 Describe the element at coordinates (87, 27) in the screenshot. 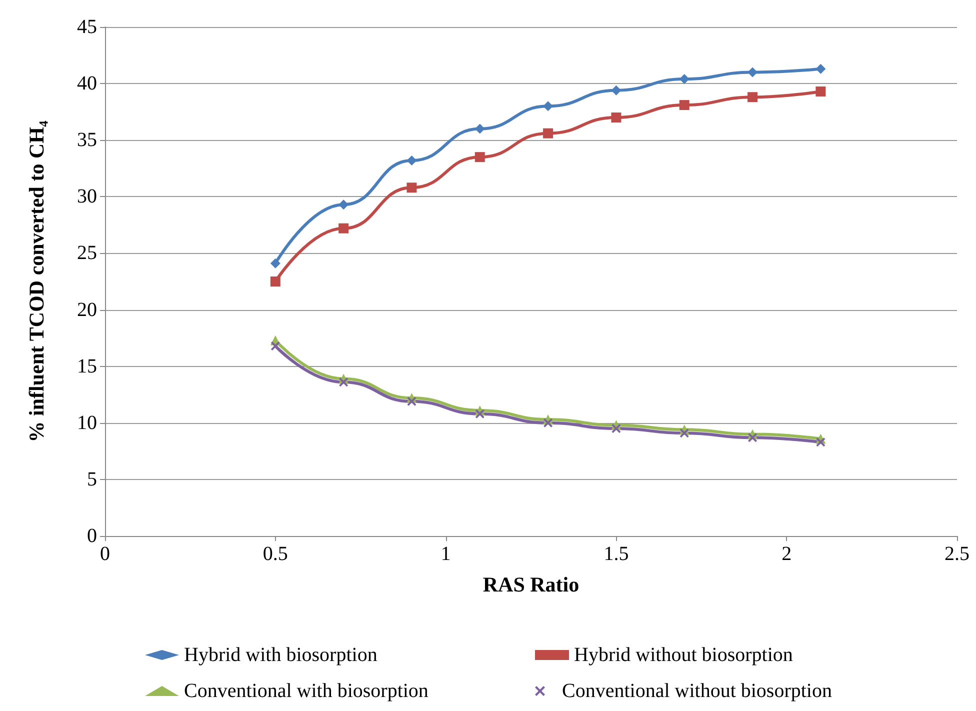

I see `y-tick-label: 45` at that location.